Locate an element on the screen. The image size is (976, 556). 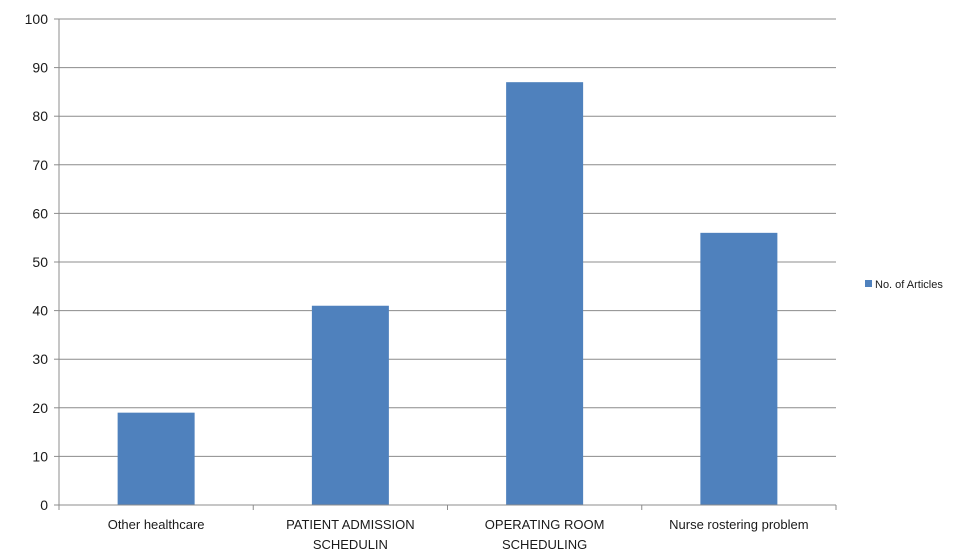
x-category-label: Nurse rostering problem is located at coordinates (738, 524).